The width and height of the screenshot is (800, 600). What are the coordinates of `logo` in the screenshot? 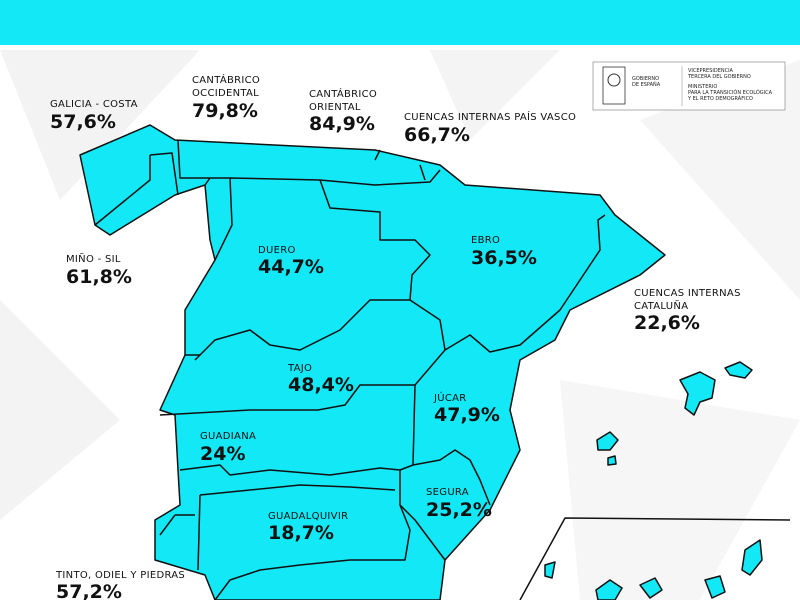 It's located at (689, 86).